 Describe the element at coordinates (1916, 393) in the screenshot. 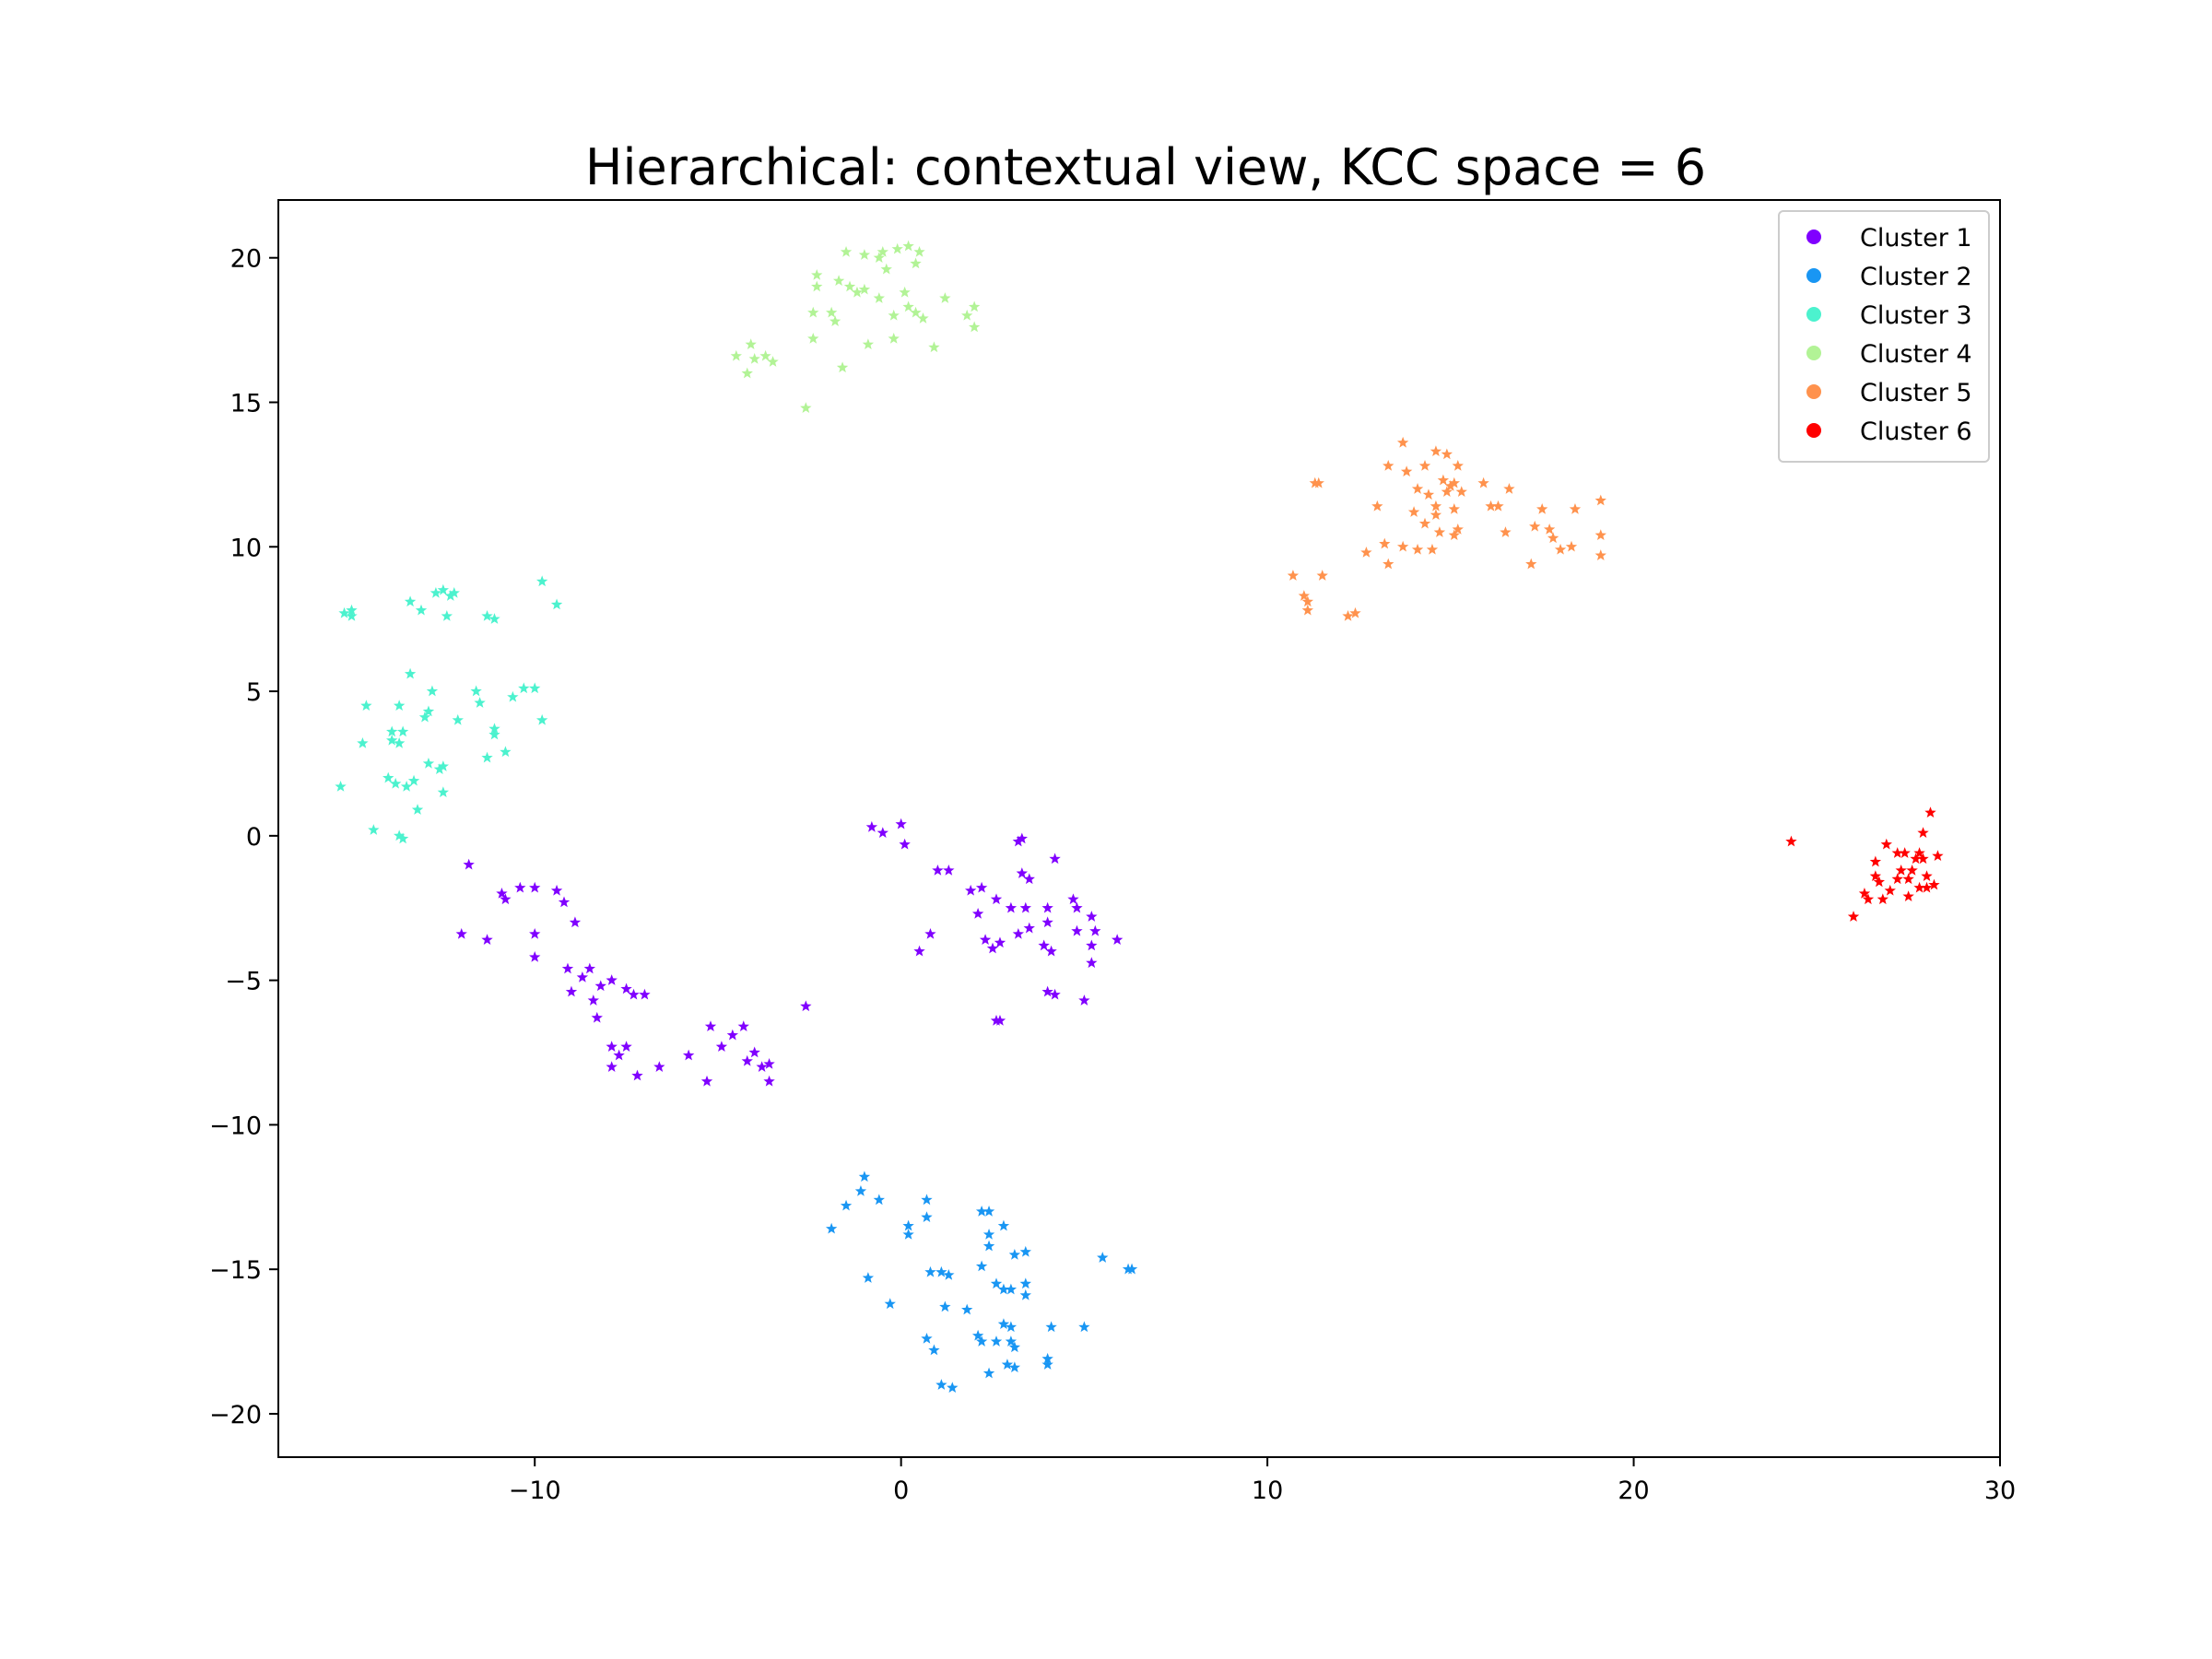

I see `legend-label: Cluster 5` at that location.